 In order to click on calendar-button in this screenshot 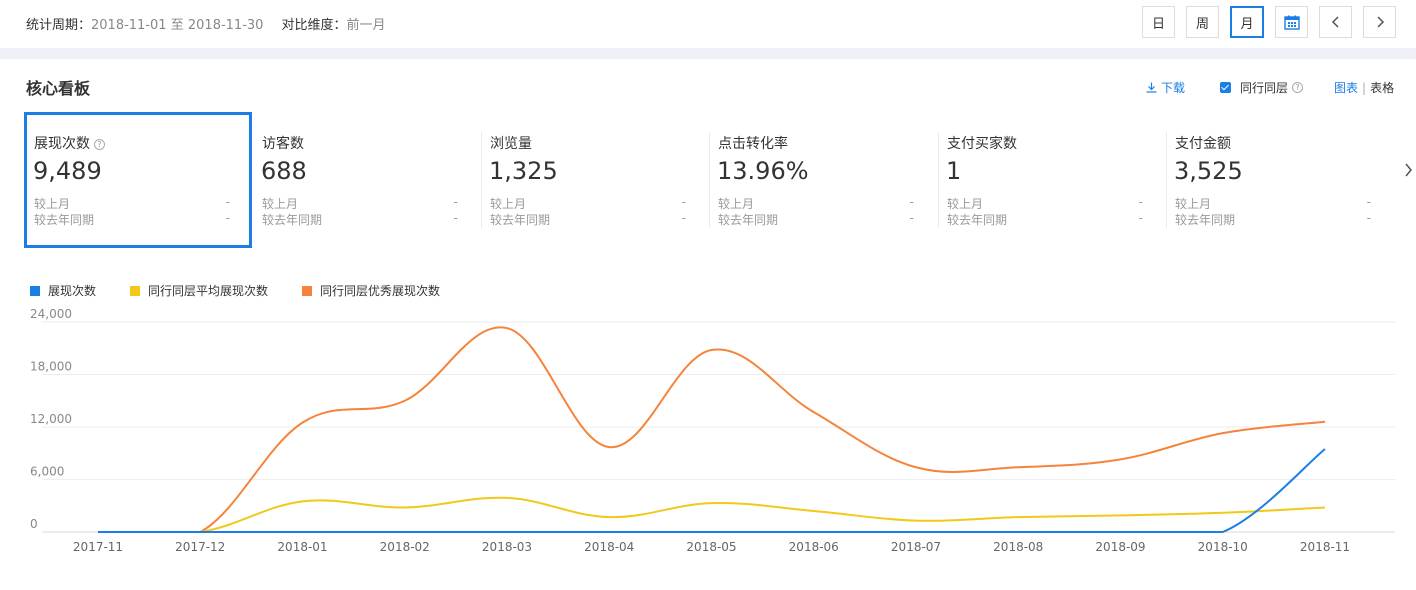, I will do `click(1291, 22)`.